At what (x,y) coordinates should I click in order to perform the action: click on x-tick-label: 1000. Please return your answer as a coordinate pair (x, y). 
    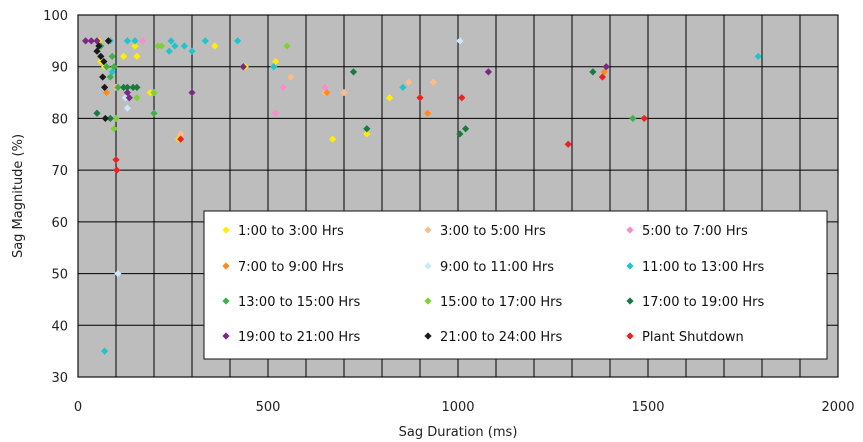
    Looking at the image, I should click on (457, 407).